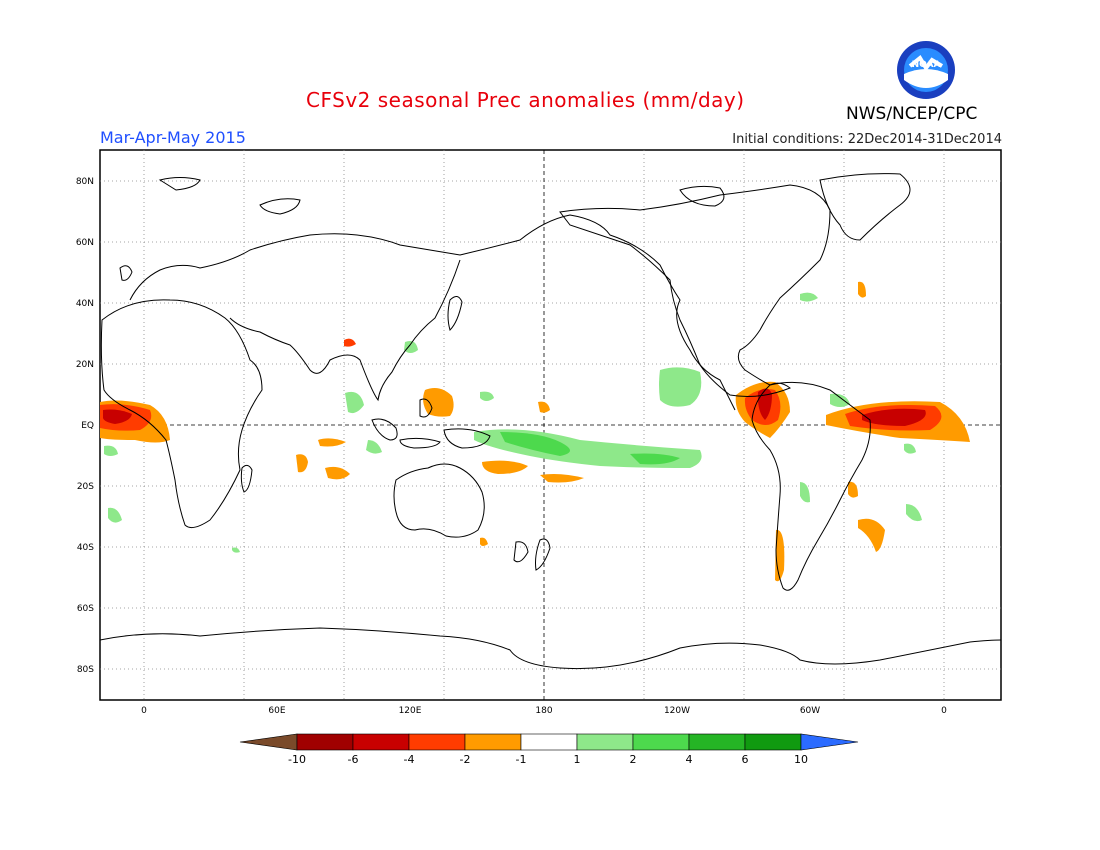 This screenshot has height=850, width=1100. I want to click on map-title: CFSv2 seasonal Prec anomalies (mm/day), so click(525, 100).